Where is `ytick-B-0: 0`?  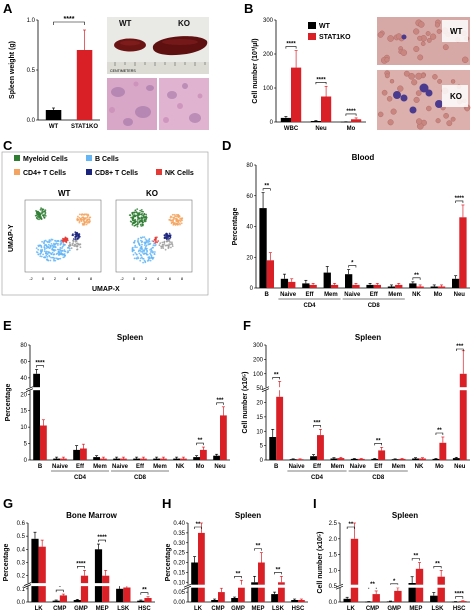
ytick-B-0: 0 is located at coordinates (272, 123).